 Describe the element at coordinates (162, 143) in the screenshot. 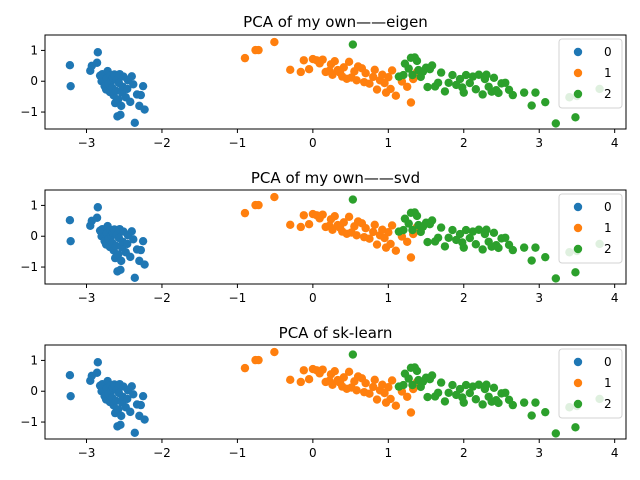

I see `x-tick-label: −2` at that location.